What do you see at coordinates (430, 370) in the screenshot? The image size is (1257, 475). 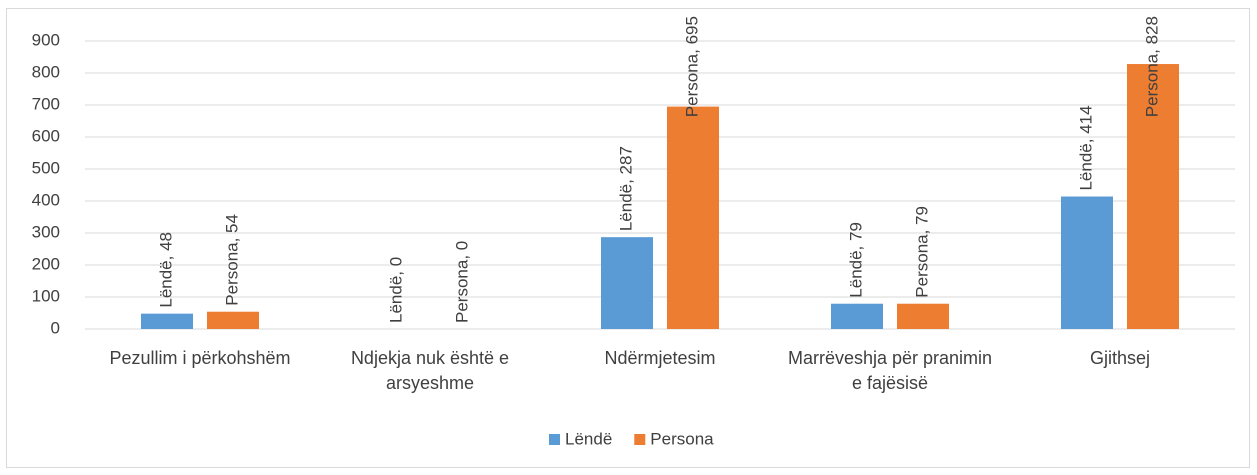 I see `x-tick-label: Ndjekja nuk është e arsyeshme` at bounding box center [430, 370].